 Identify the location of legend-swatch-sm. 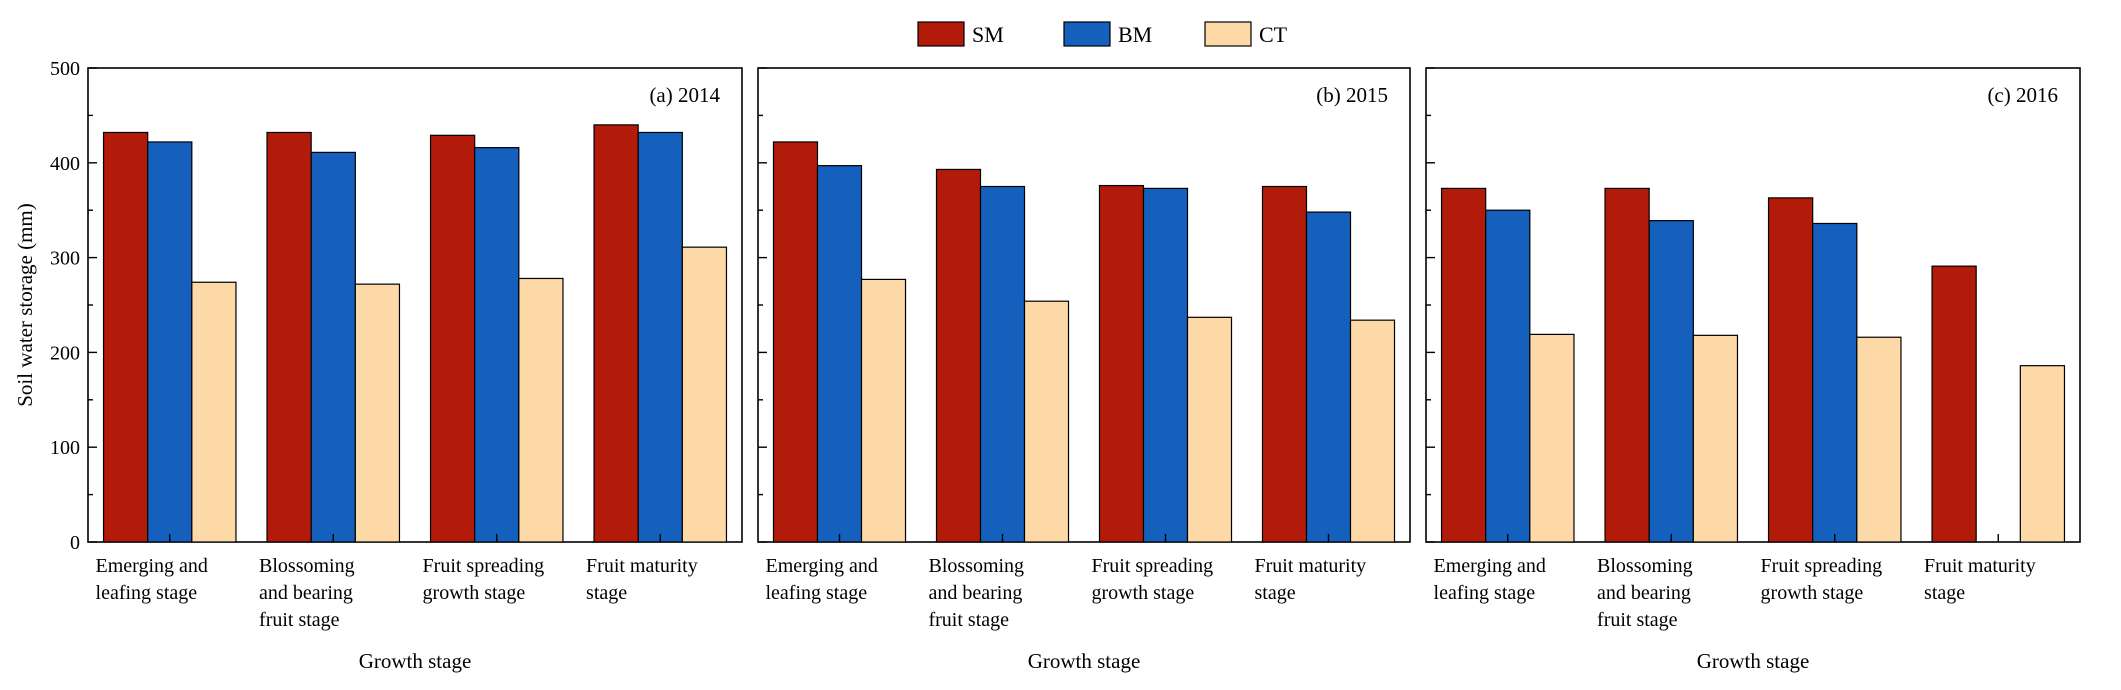
(941, 34).